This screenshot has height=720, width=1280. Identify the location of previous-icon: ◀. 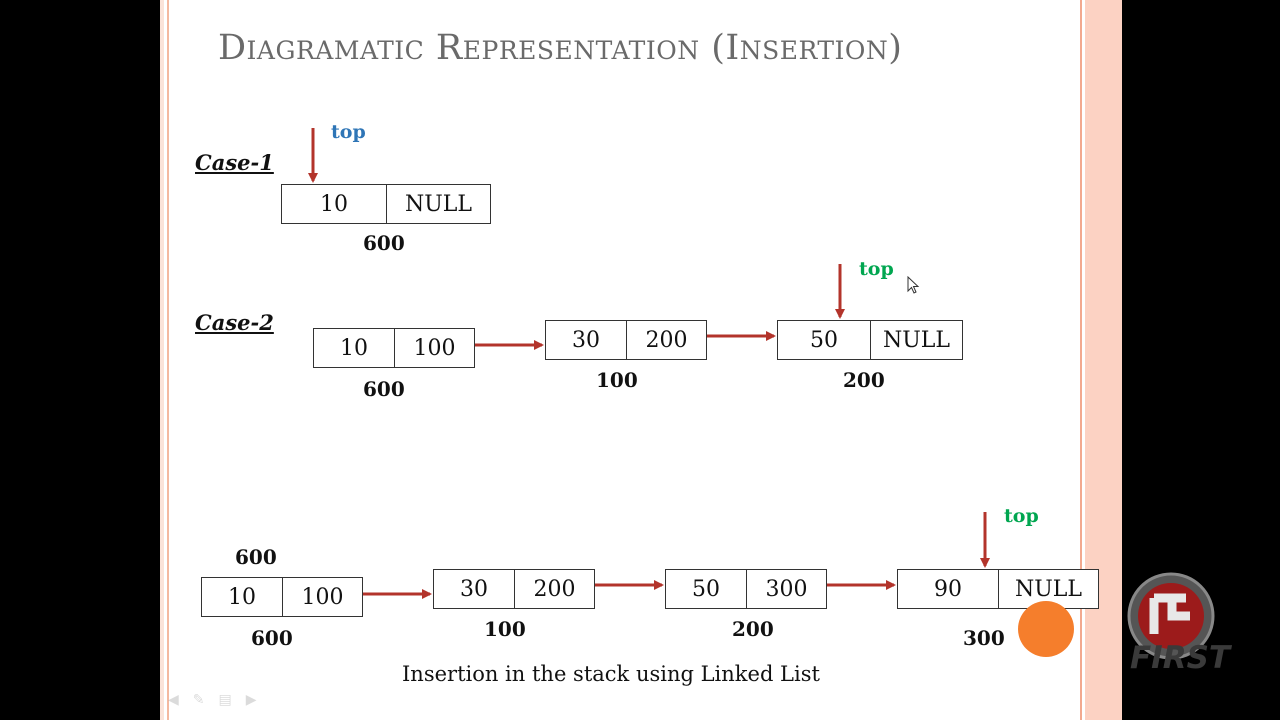
(173, 700).